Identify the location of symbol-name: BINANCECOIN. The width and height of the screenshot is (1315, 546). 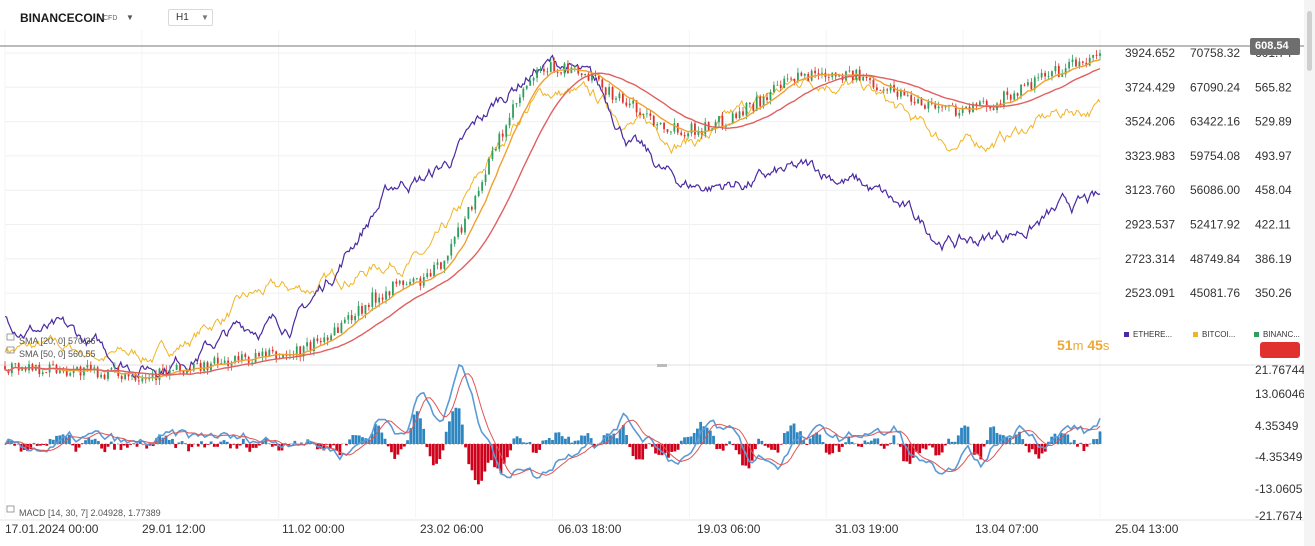
(62, 18).